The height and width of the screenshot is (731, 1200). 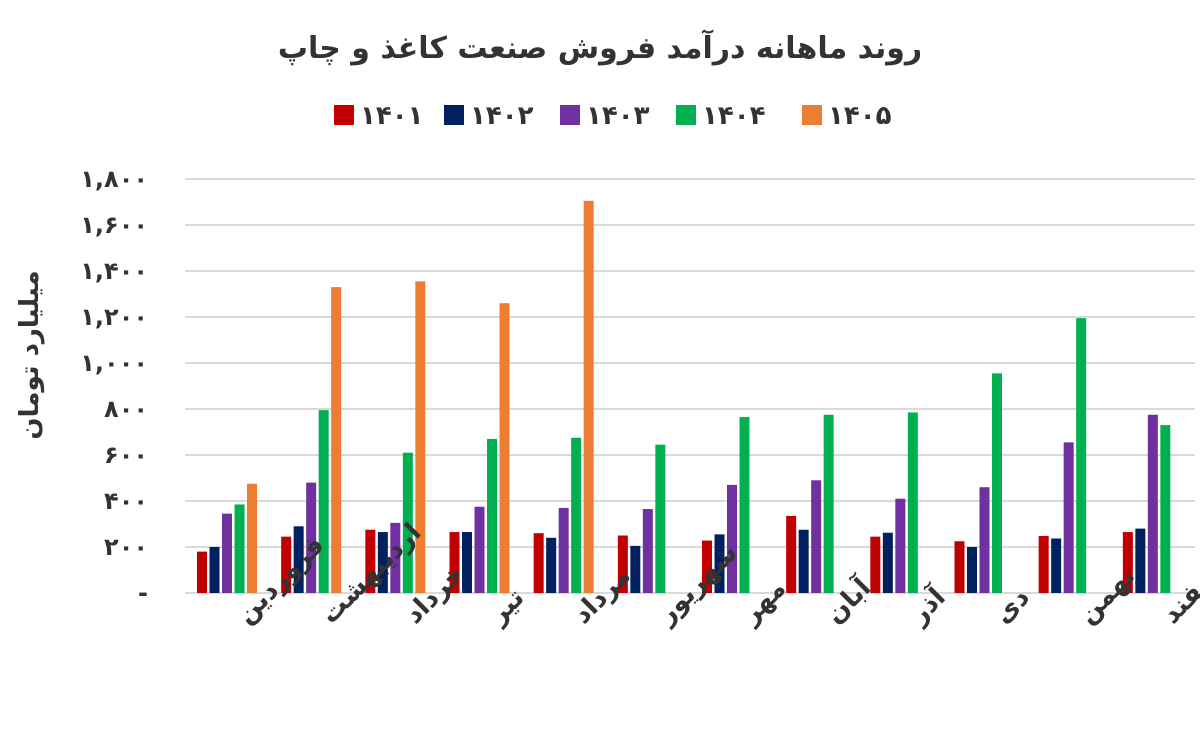 What do you see at coordinates (126, 455) in the screenshot?
I see `y-tick-label: ۶۰۰` at bounding box center [126, 455].